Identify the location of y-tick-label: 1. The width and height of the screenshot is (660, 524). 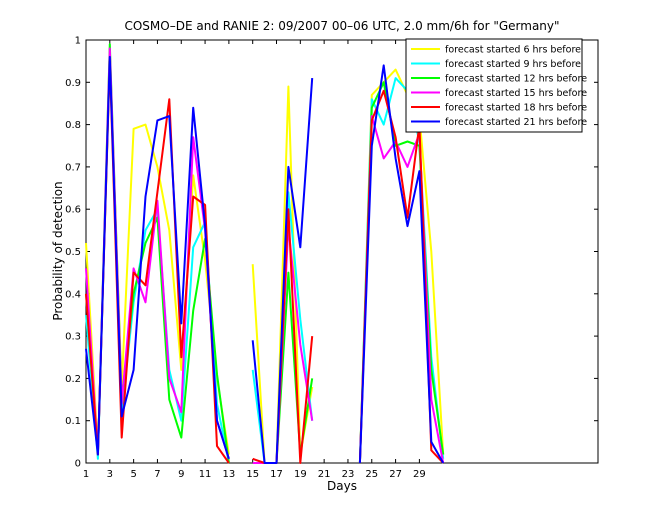
(78, 41).